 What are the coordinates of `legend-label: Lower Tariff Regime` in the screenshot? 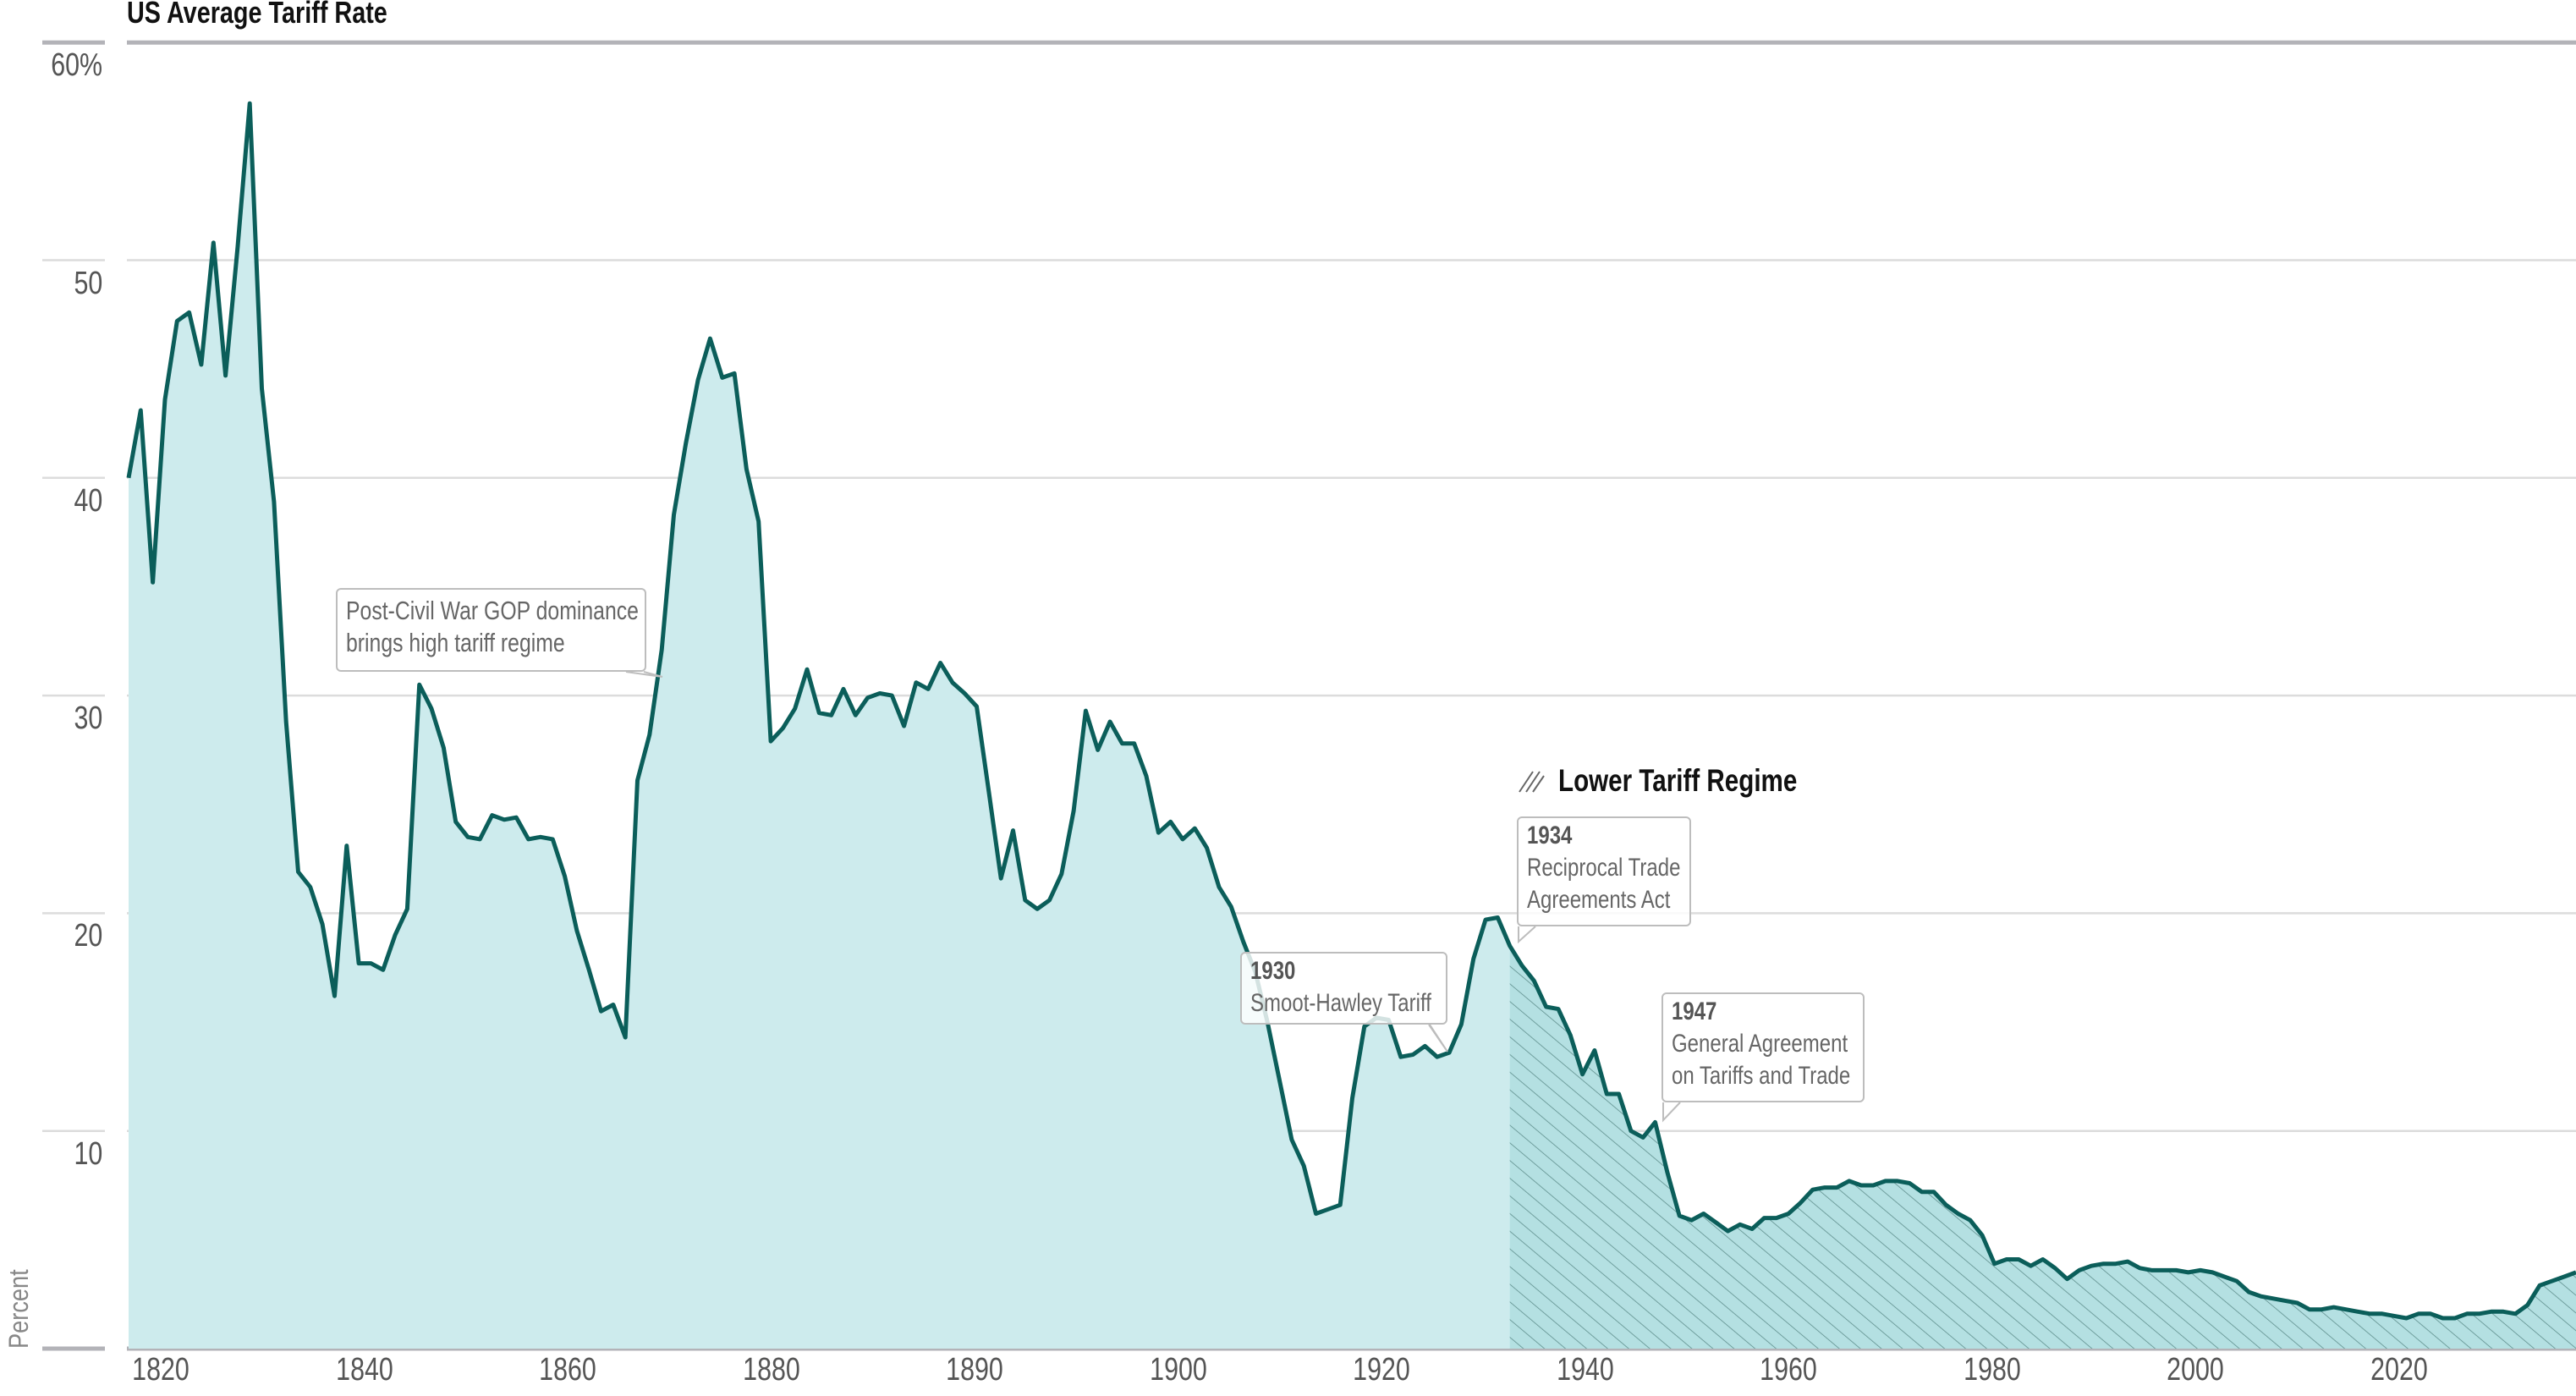 It's located at (1678, 781).